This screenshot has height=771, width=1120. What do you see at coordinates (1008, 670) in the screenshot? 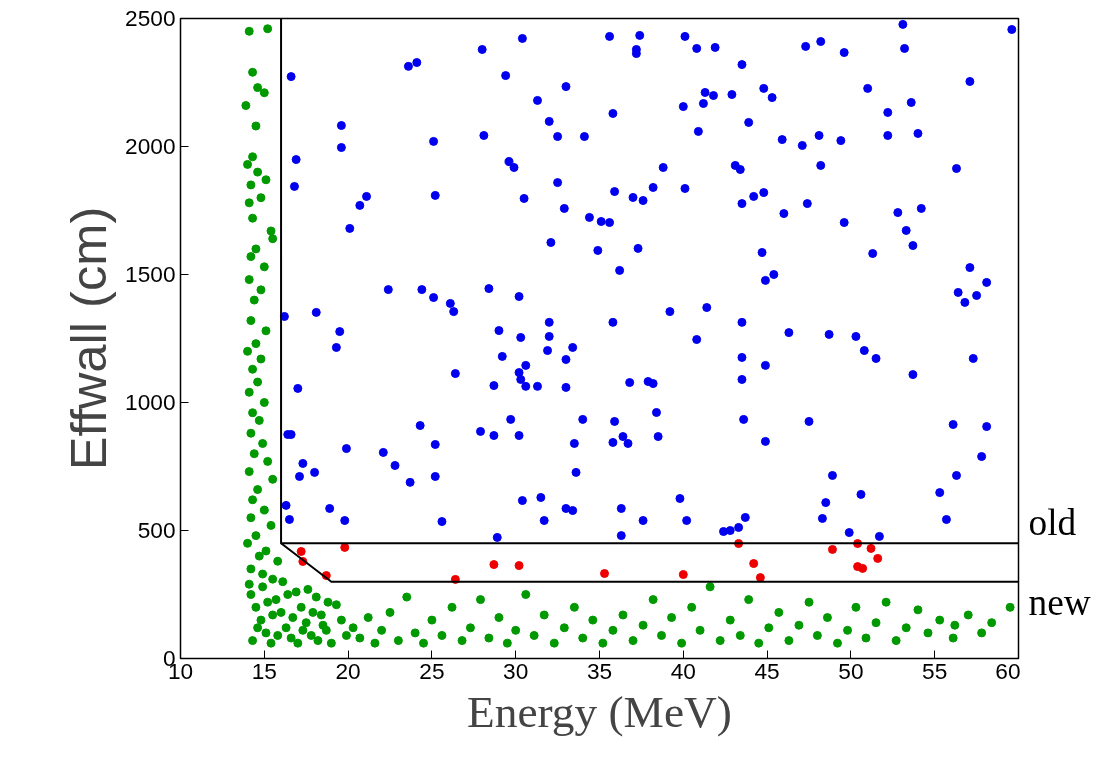
I see `x-tick-label: 60` at bounding box center [1008, 670].